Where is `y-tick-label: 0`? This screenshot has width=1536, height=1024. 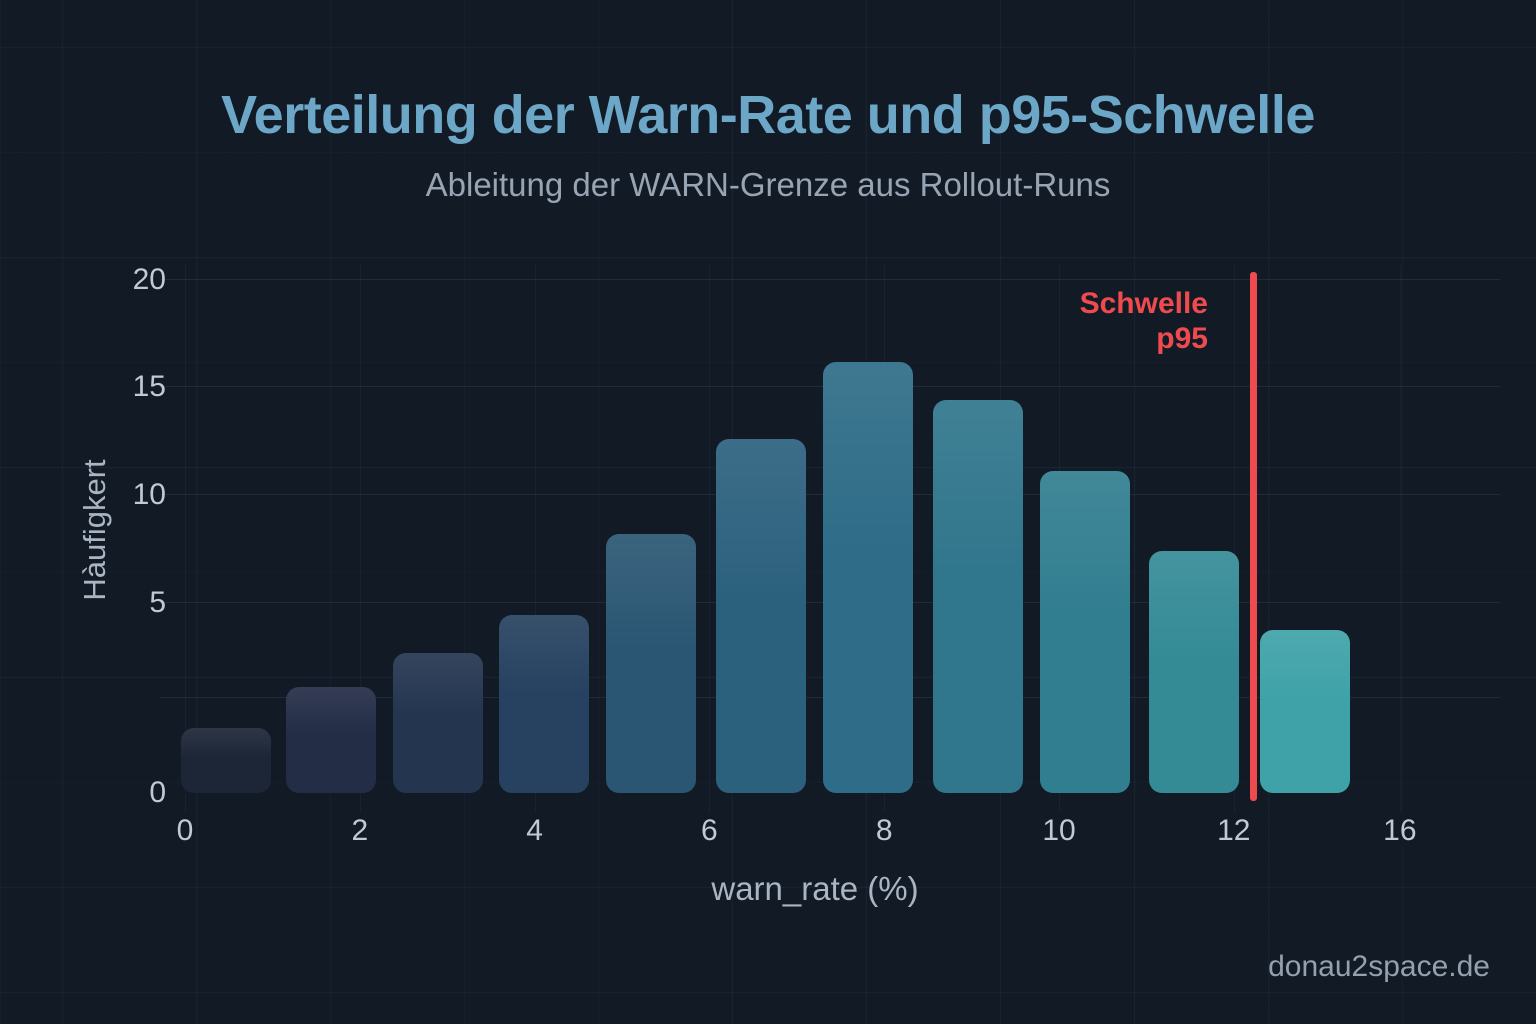 y-tick-label: 0 is located at coordinates (157, 792).